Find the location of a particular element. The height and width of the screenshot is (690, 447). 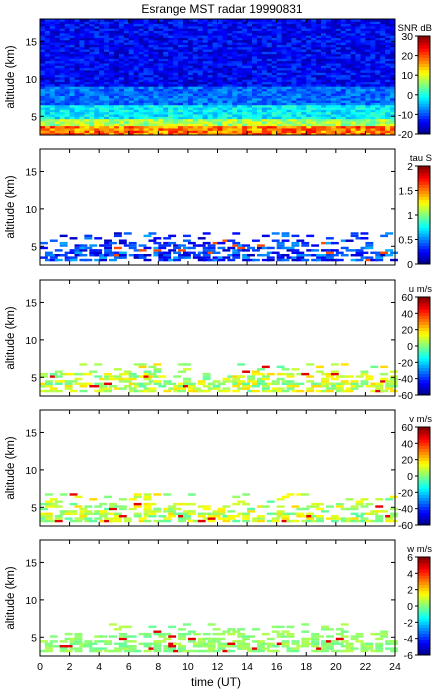

heatmap-cells-v is located at coordinates (219, 508).